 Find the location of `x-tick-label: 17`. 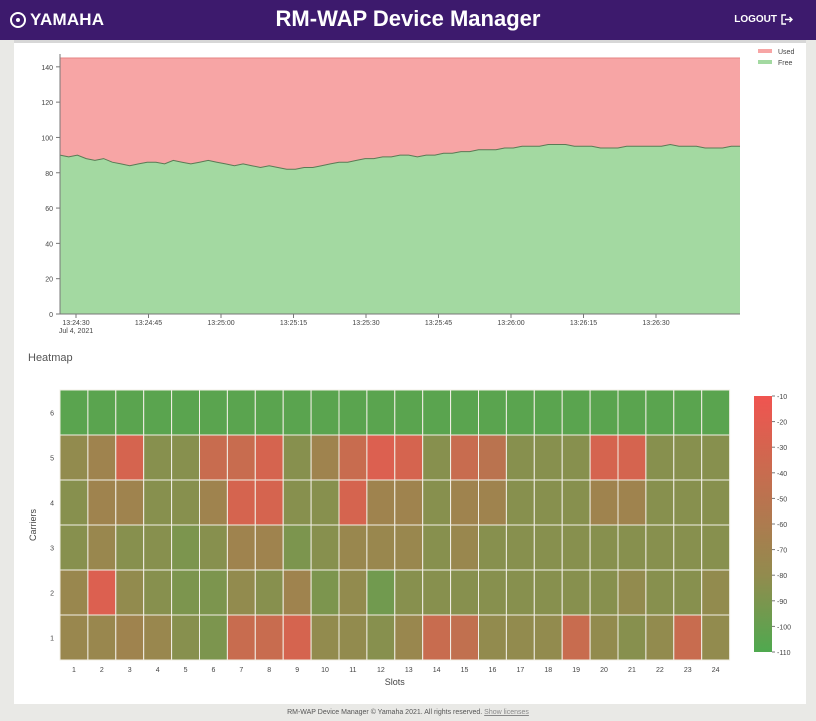

x-tick-label: 17 is located at coordinates (520, 670).